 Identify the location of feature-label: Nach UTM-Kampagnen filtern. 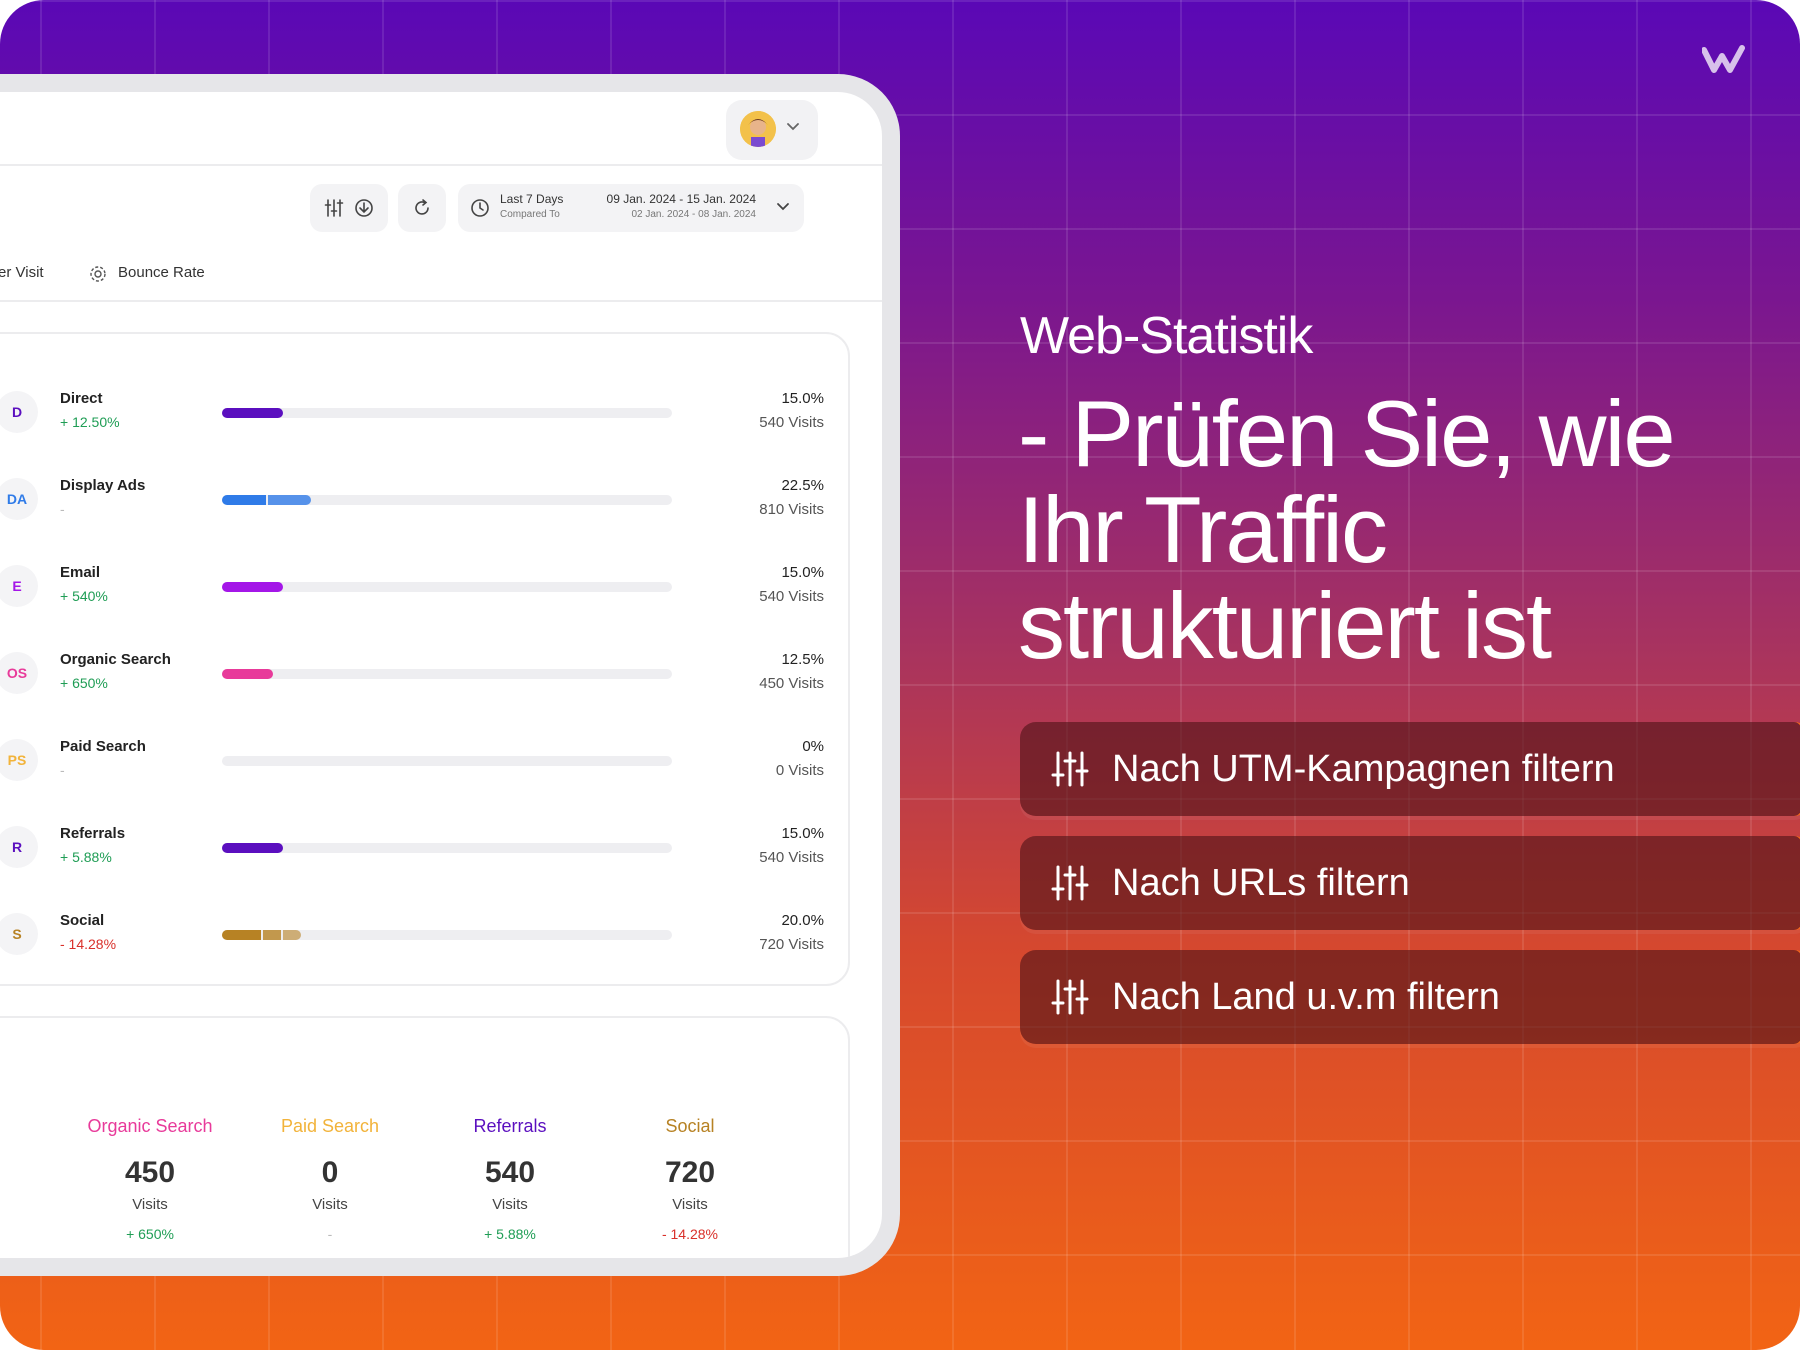
(1363, 768).